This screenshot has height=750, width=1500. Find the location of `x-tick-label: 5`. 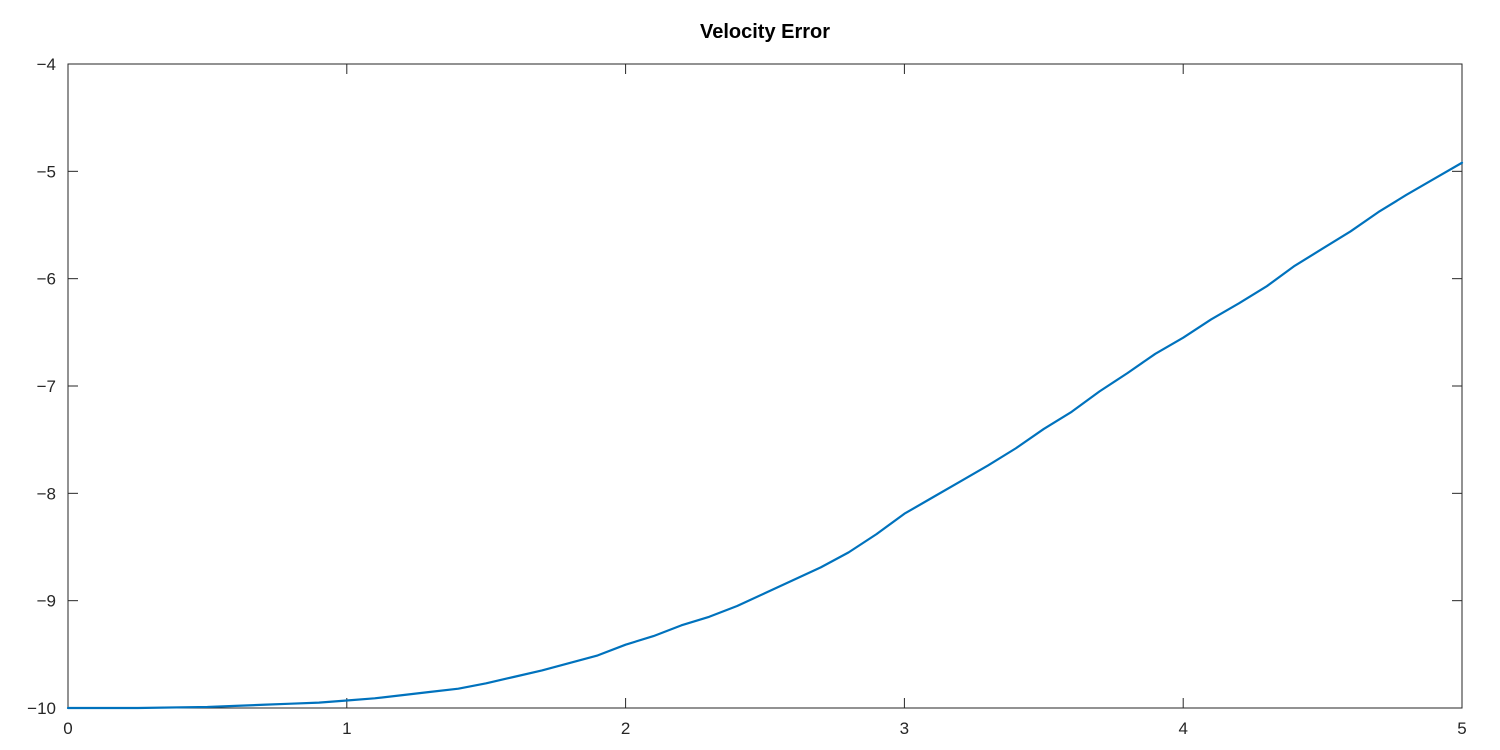

x-tick-label: 5 is located at coordinates (1461, 728).